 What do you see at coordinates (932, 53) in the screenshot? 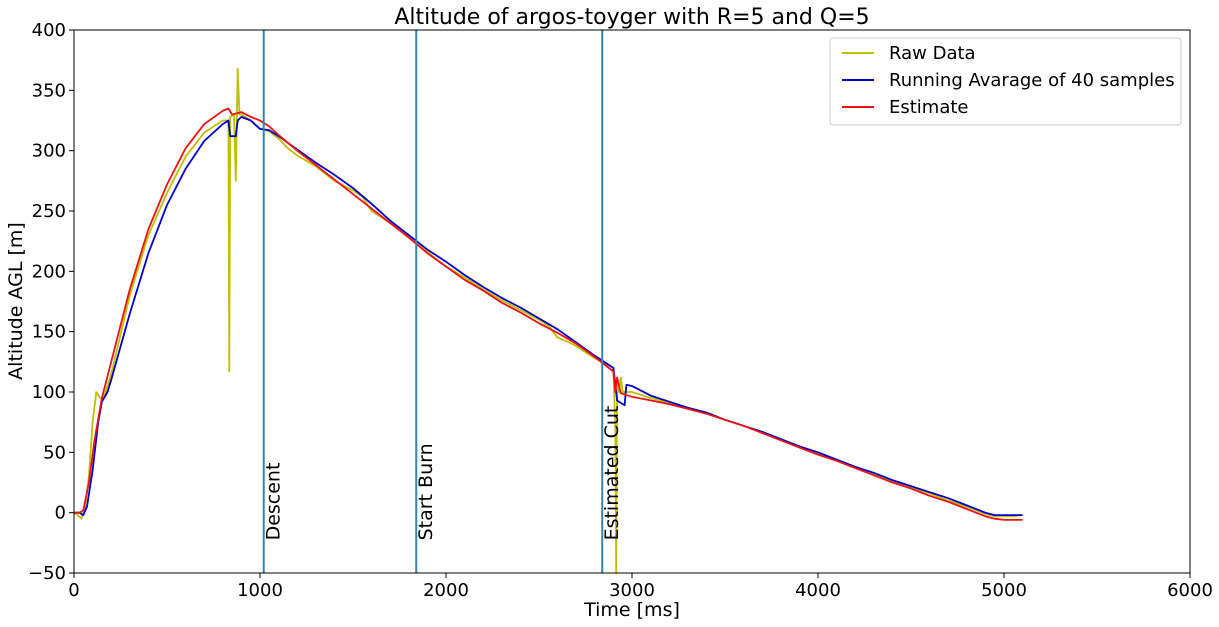
I see `legend-label-1: Raw Data` at bounding box center [932, 53].